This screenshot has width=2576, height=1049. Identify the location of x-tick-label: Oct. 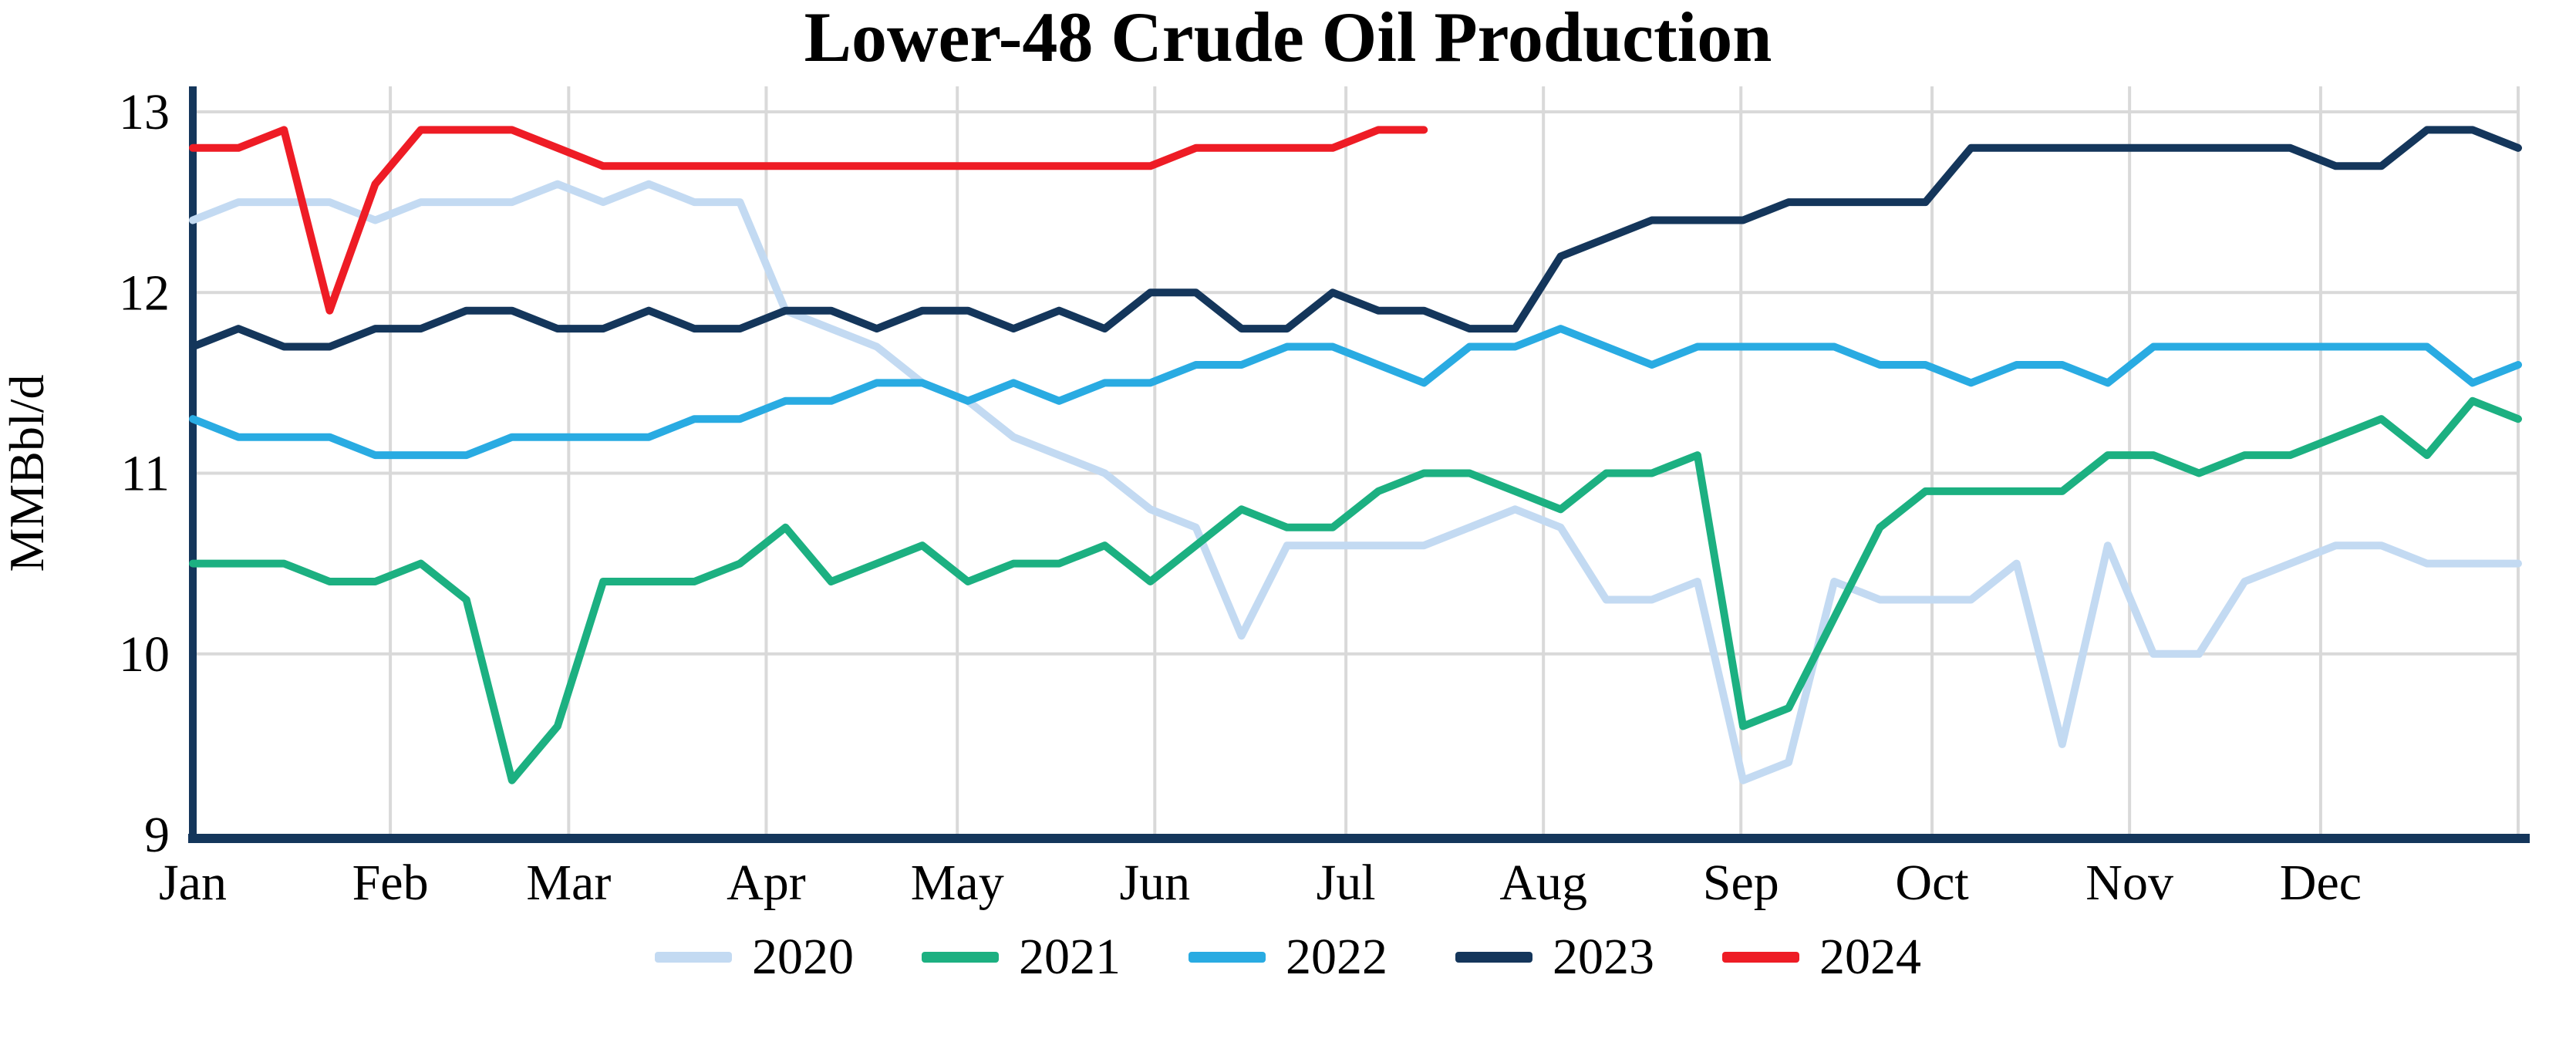
(1931, 883).